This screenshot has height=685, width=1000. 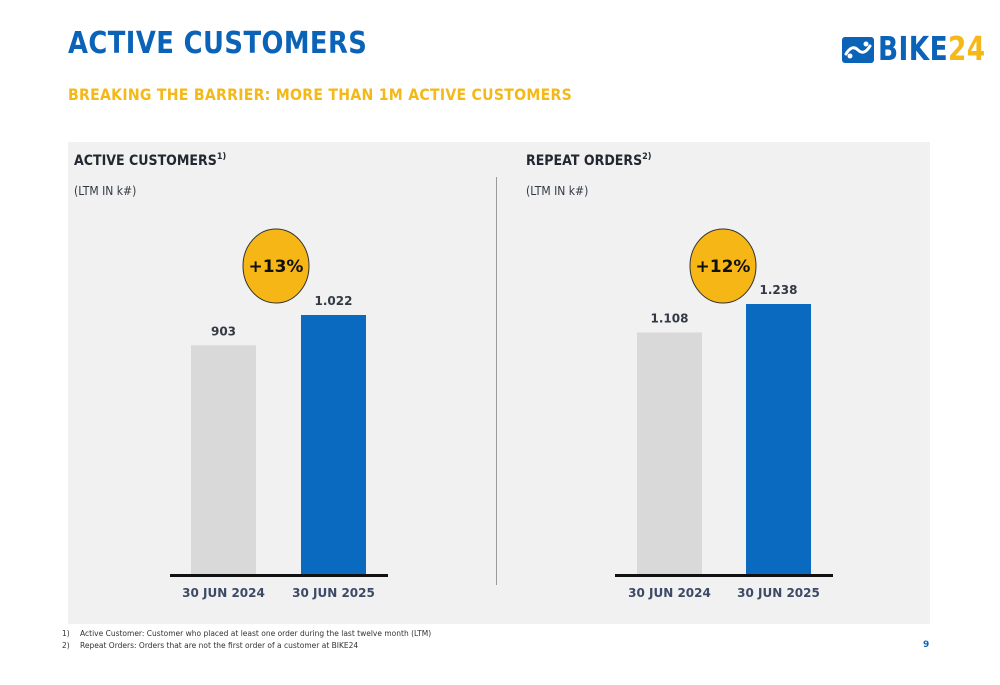 I want to click on chart-1-value-label-1: 903, so click(x=223, y=331).